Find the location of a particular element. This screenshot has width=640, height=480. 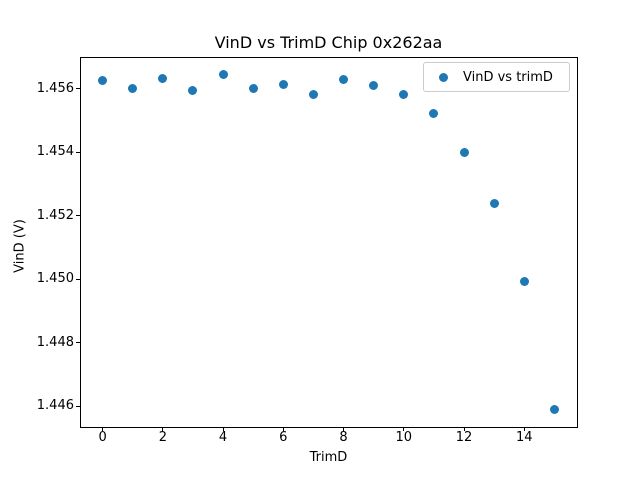

legend: VinD vs trimD is located at coordinates (496, 77).